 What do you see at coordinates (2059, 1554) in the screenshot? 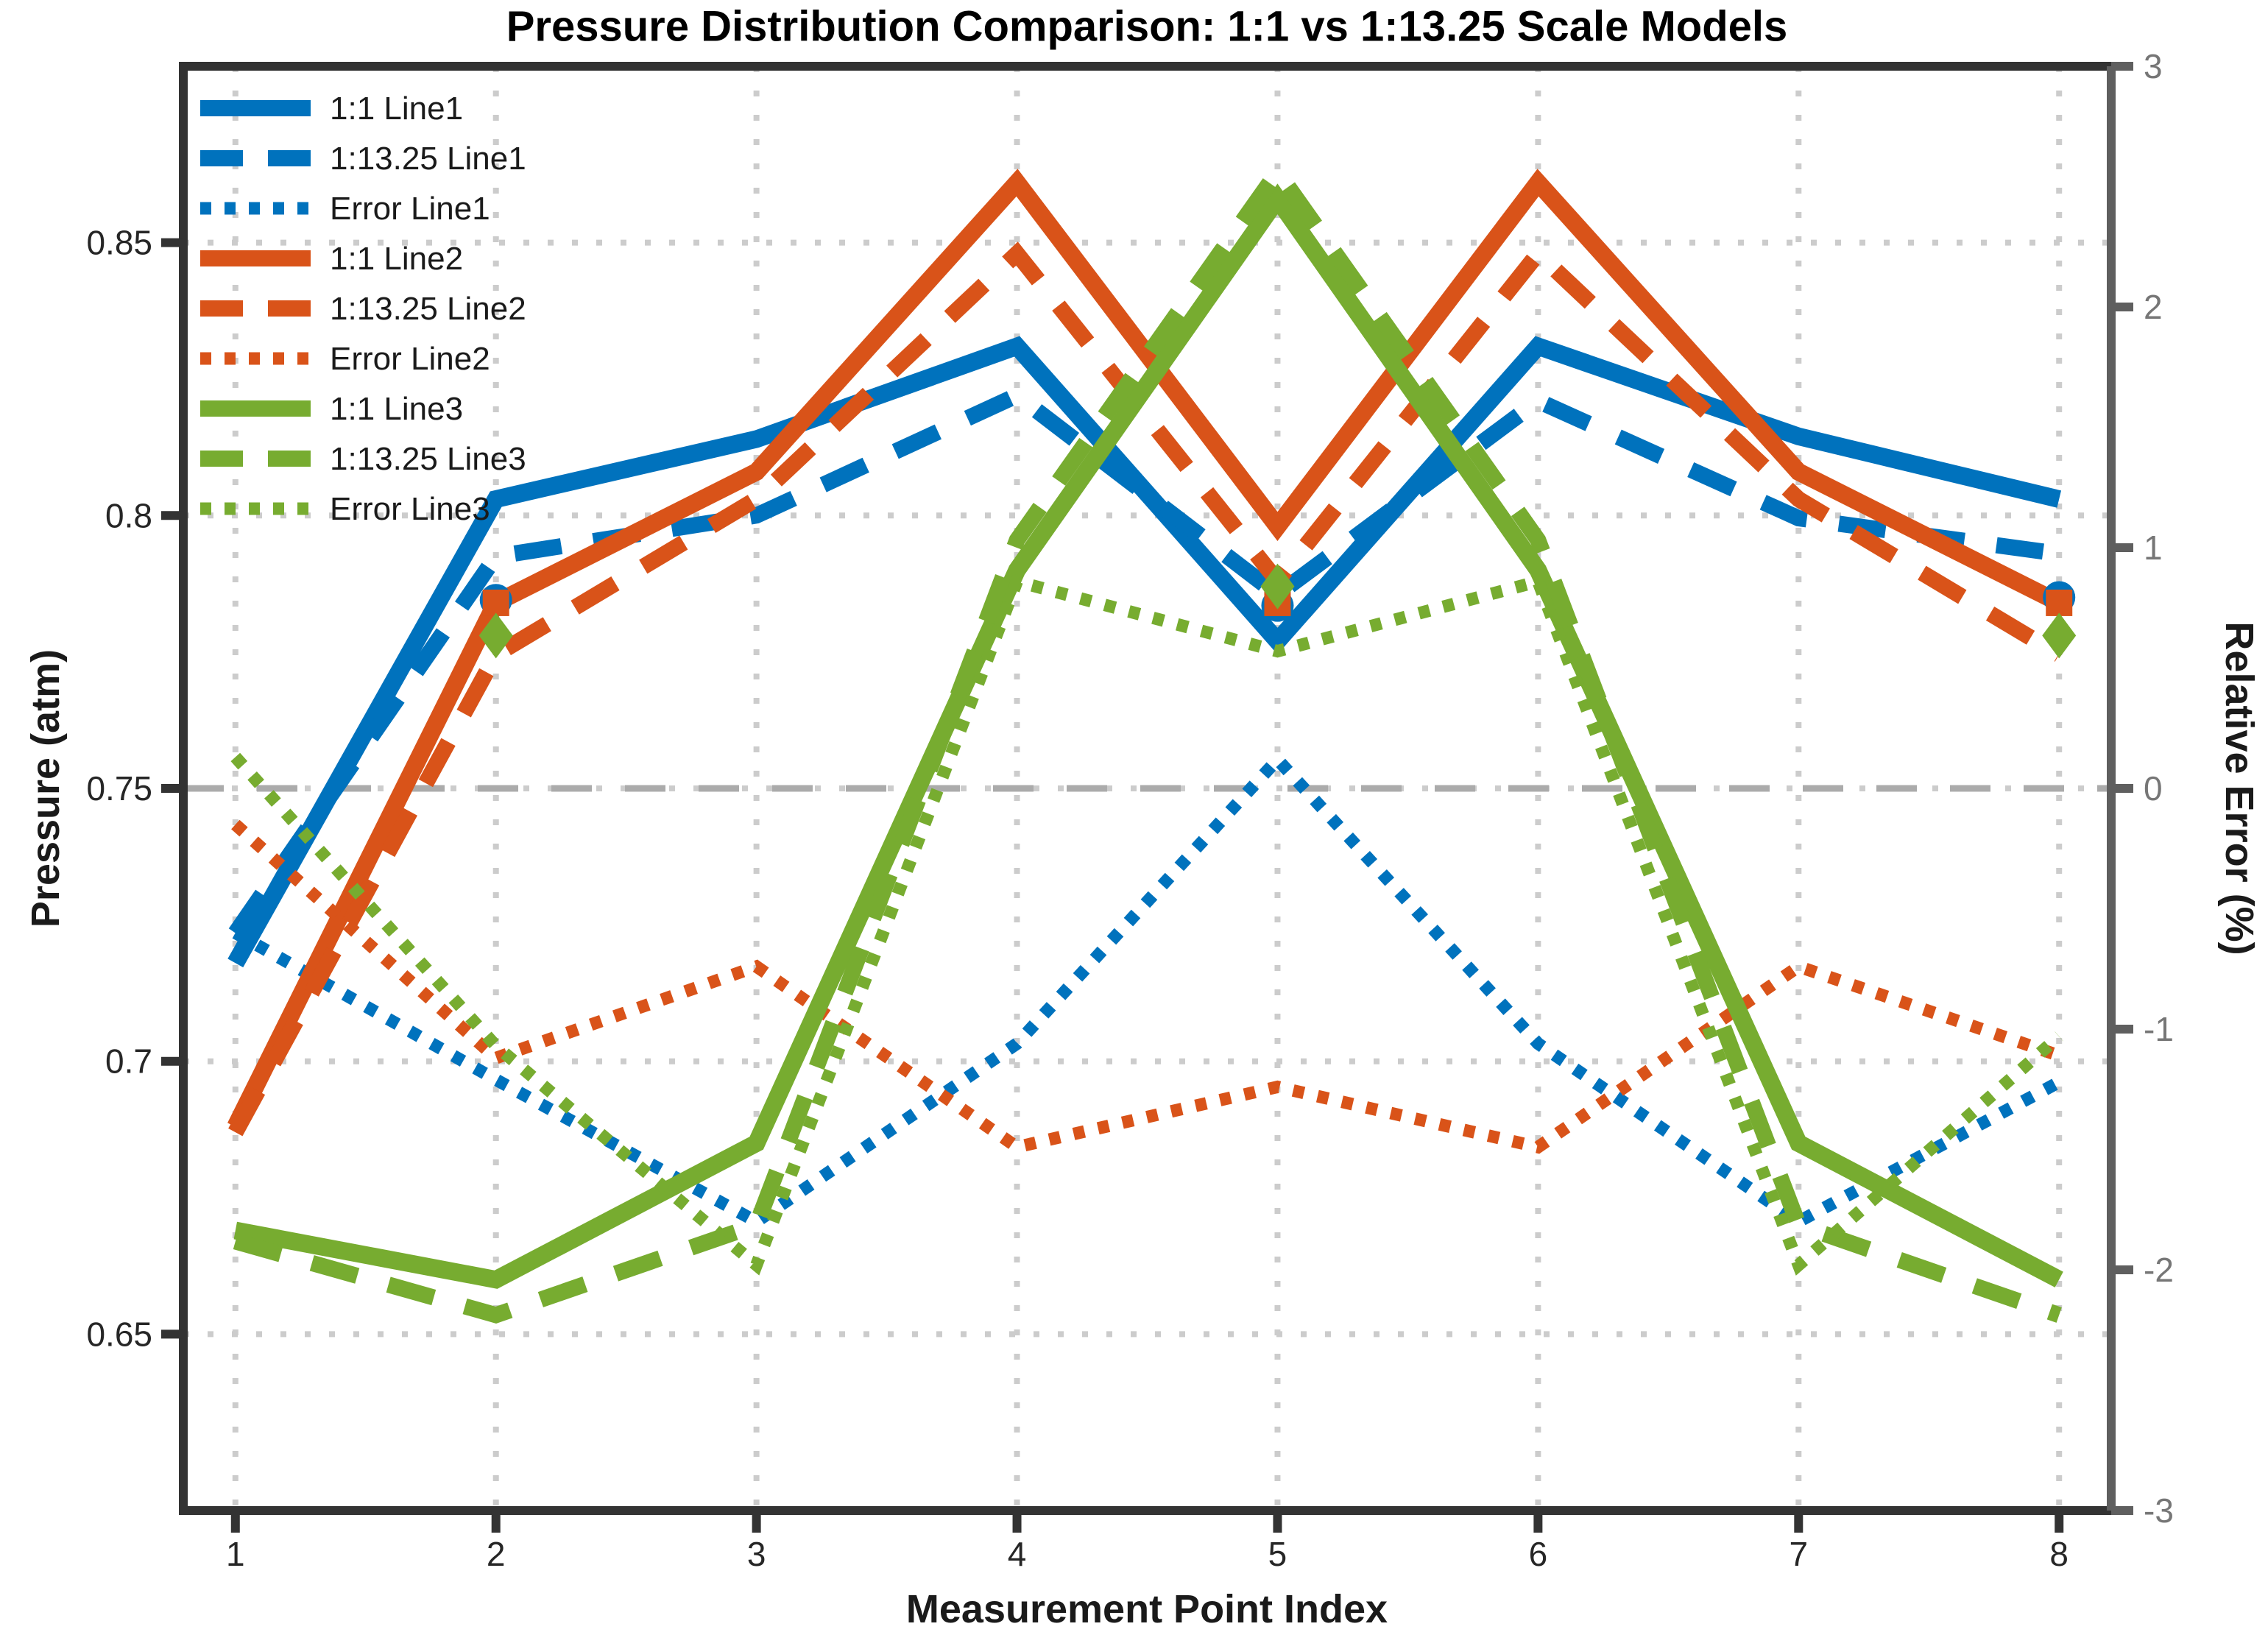
I see `x-tick-label: 8` at bounding box center [2059, 1554].